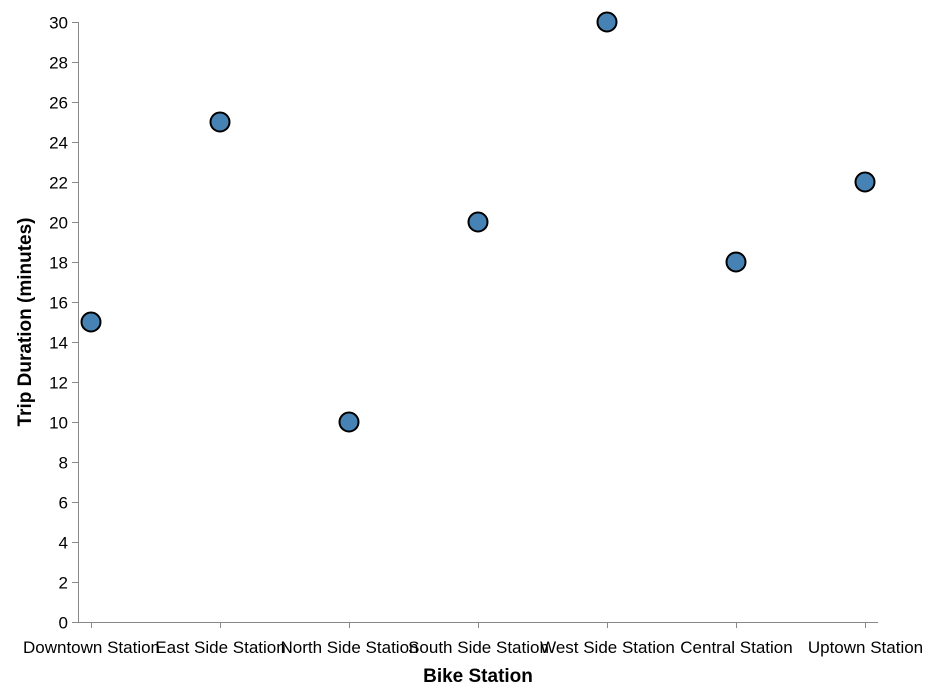 This screenshot has height=696, width=944. What do you see at coordinates (736, 647) in the screenshot?
I see `x-tick-label: Central Station` at bounding box center [736, 647].